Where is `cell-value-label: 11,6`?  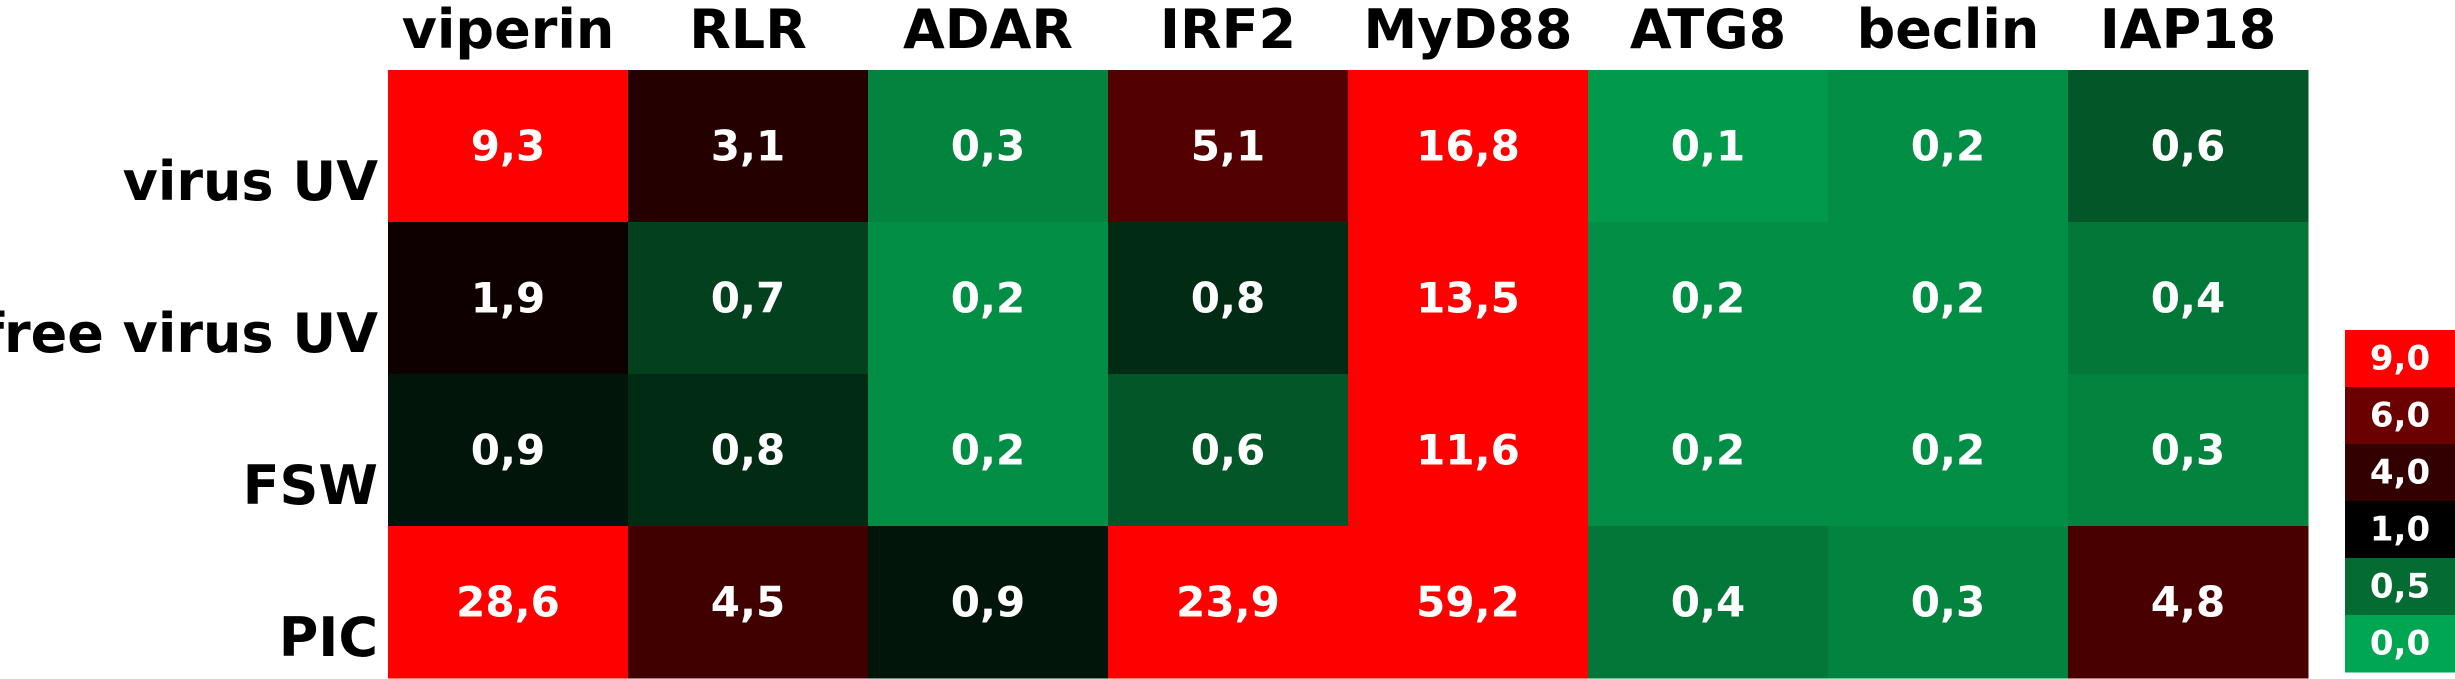 cell-value-label: 11,6 is located at coordinates (1468, 450).